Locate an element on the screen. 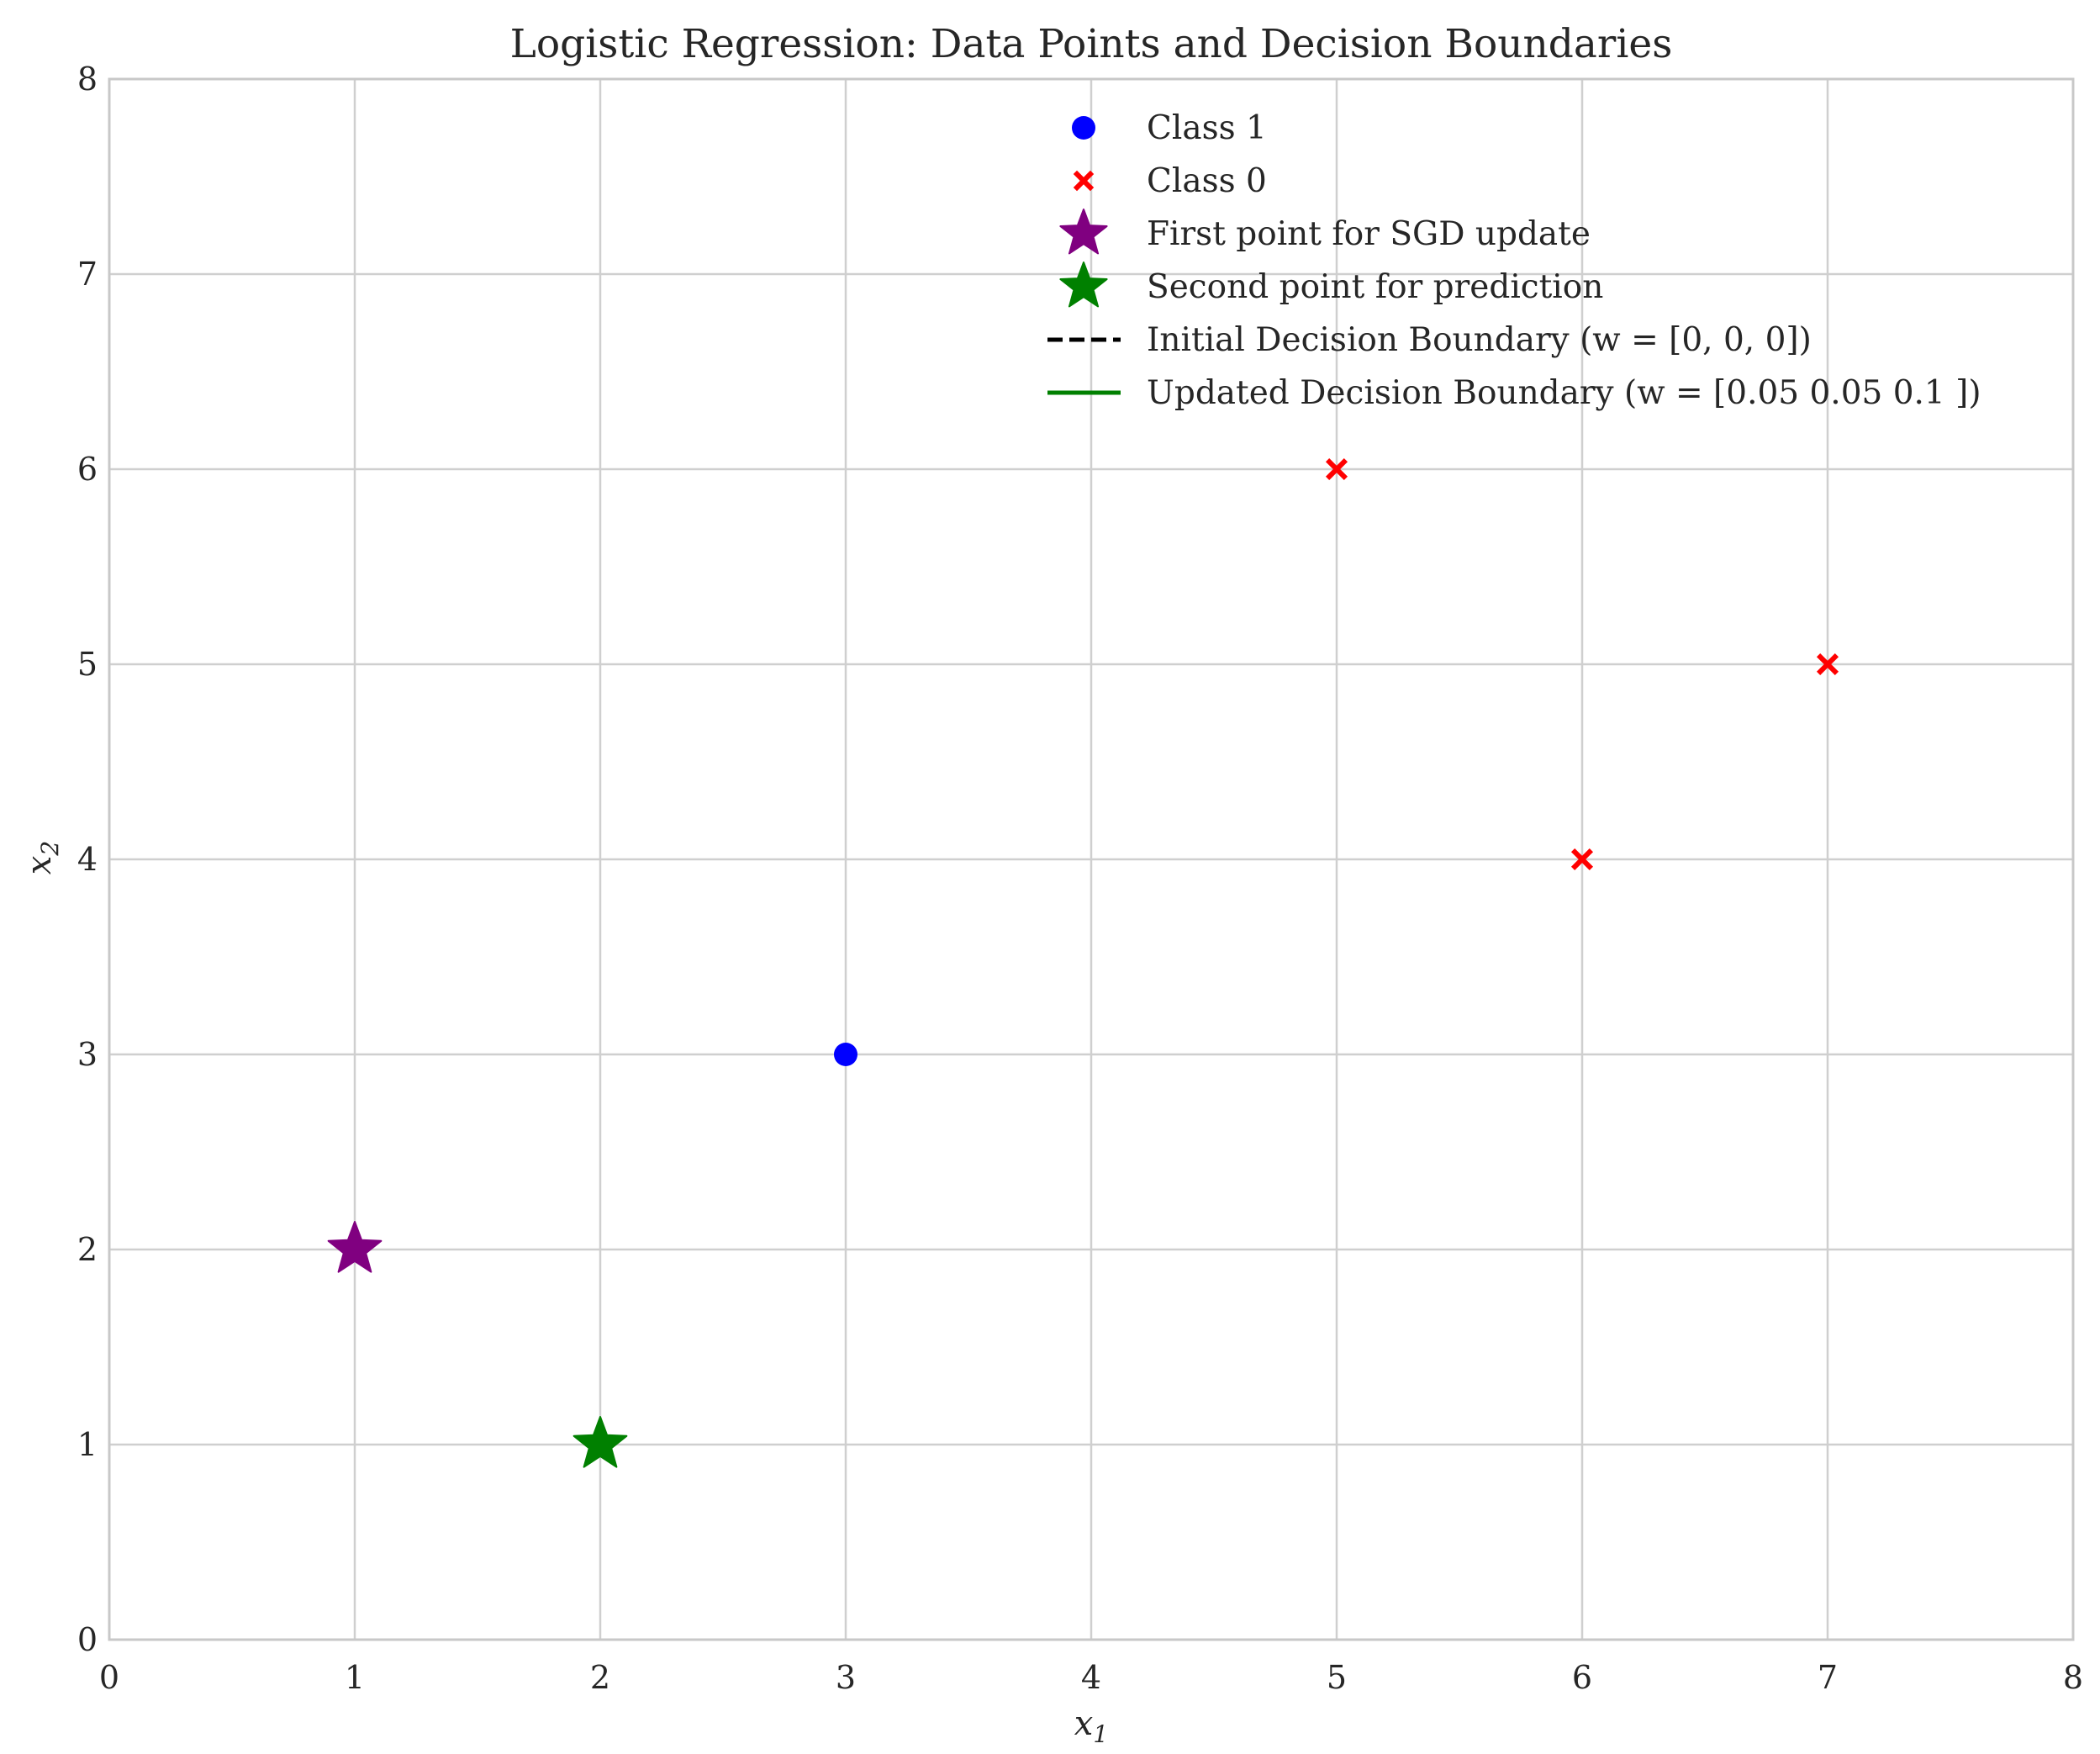  y-tick-label: 8 is located at coordinates (87, 79).